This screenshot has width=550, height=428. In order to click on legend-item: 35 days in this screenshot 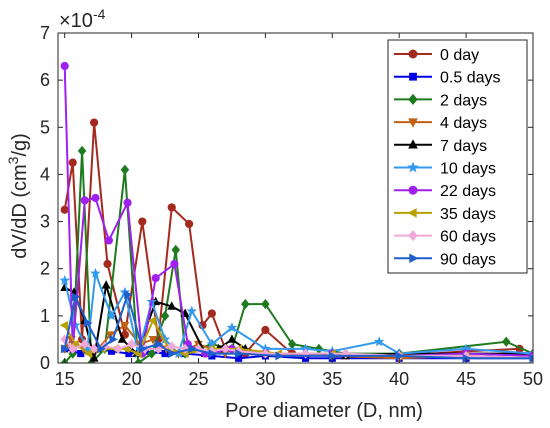, I will do `click(445, 214)`.